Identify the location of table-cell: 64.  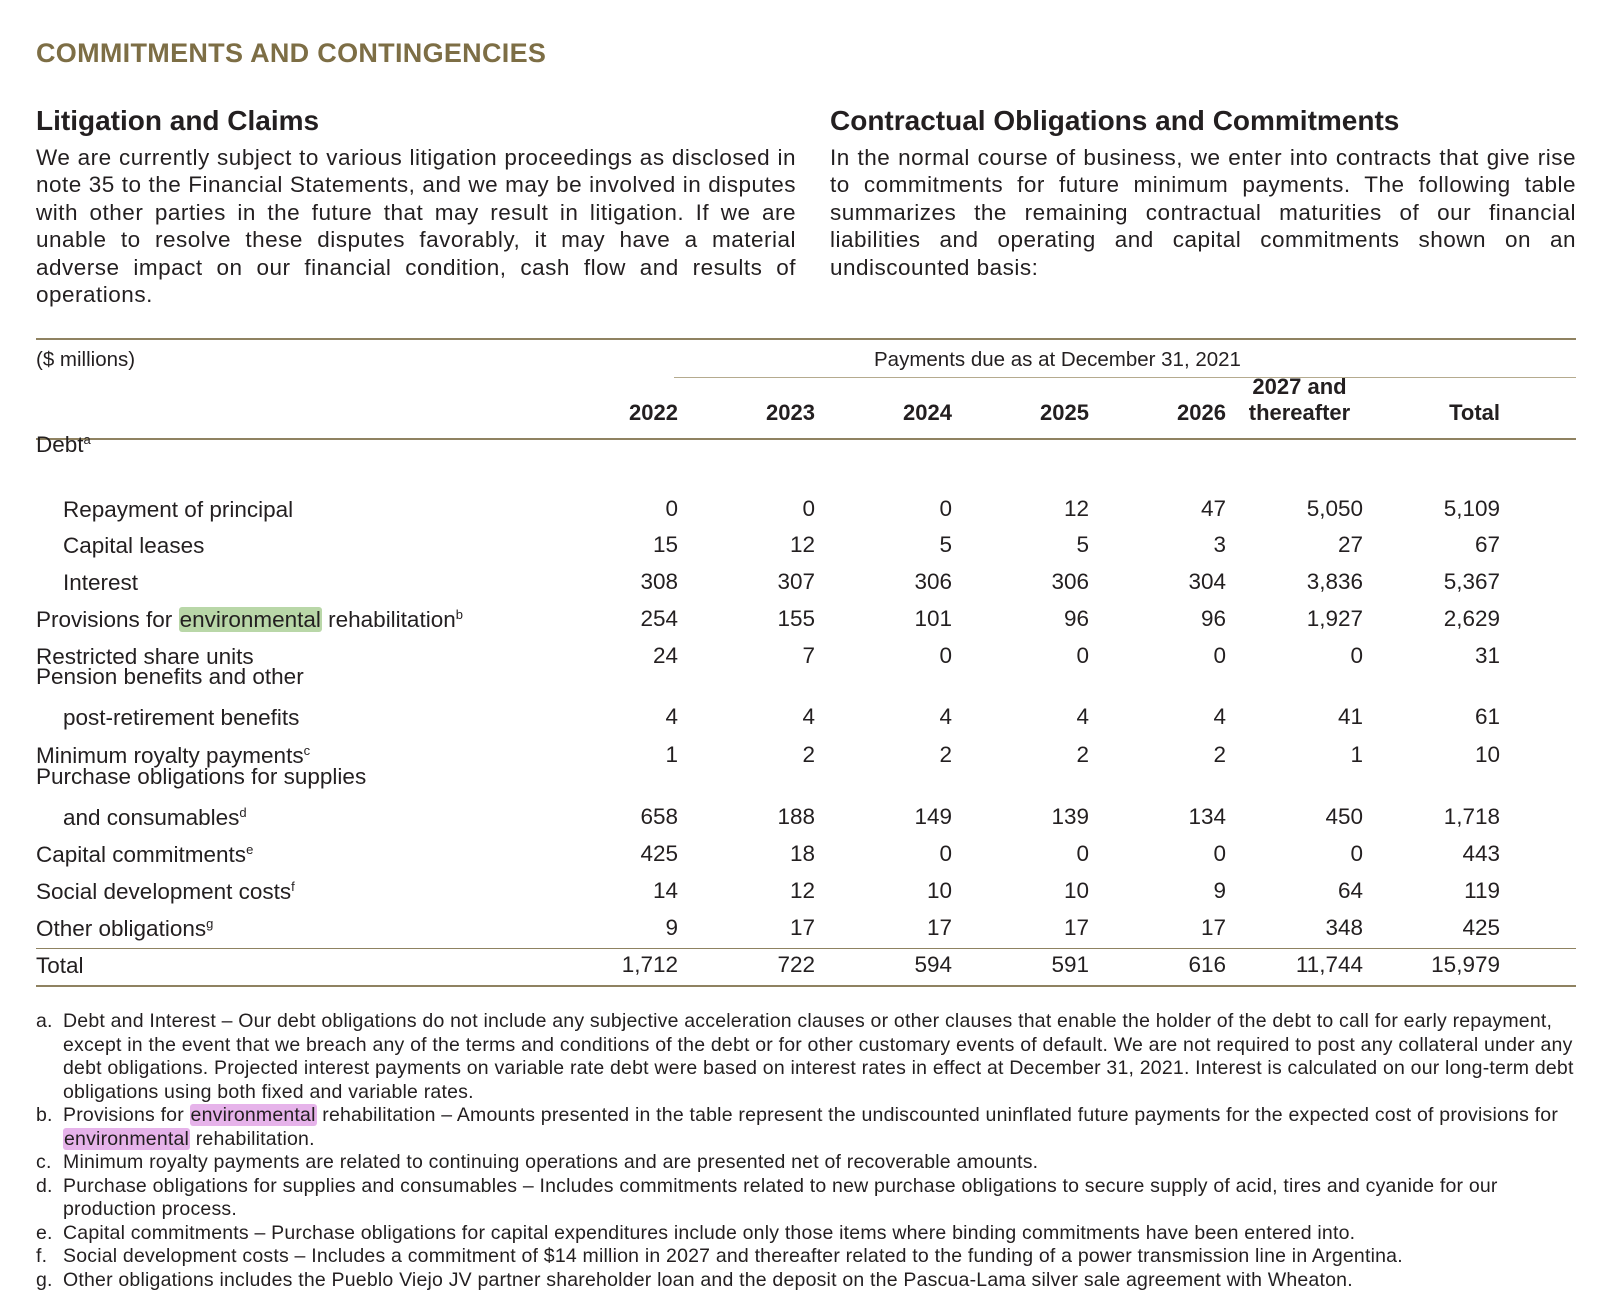
(1350, 890).